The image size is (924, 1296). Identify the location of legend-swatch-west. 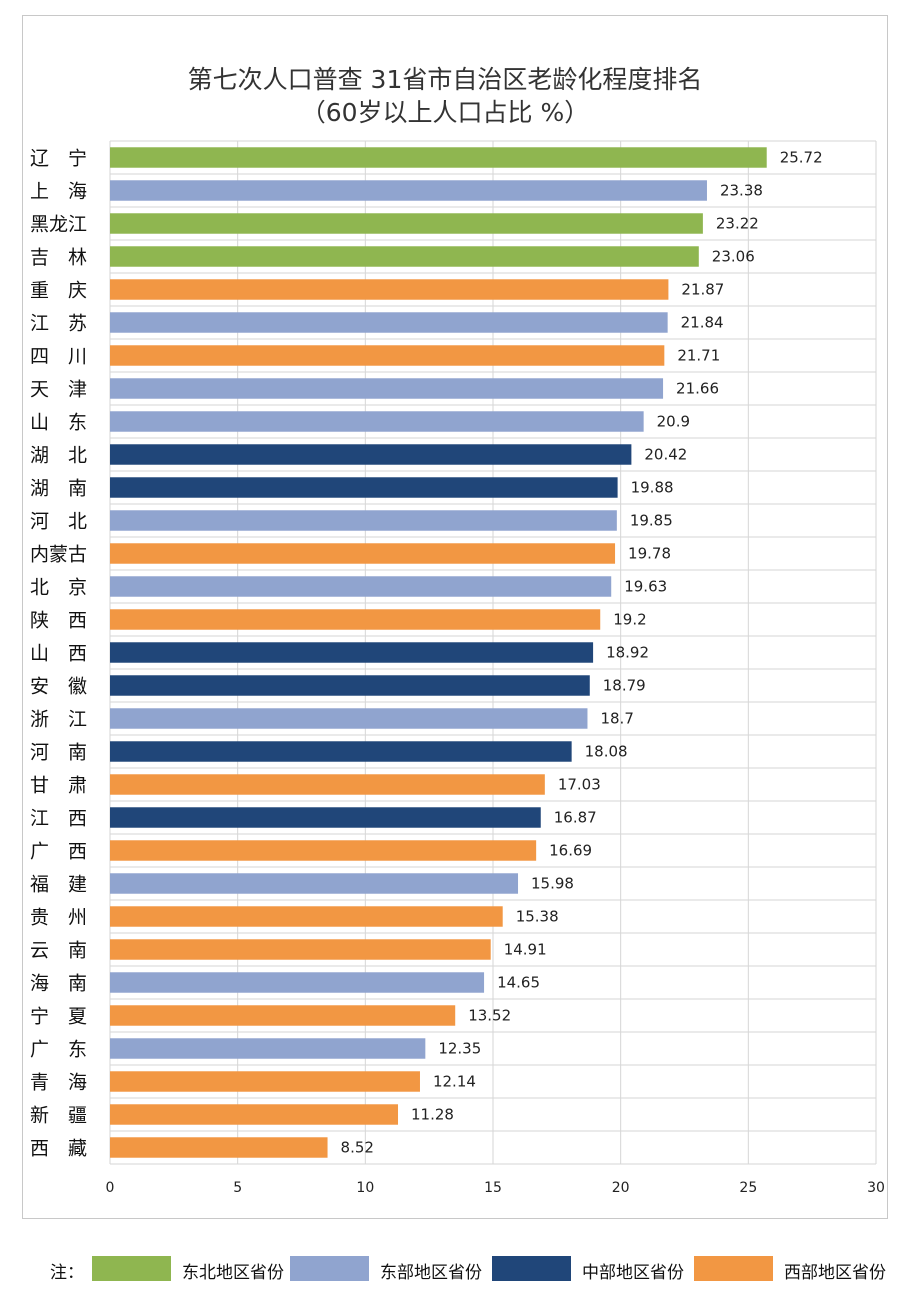
(733, 1268).